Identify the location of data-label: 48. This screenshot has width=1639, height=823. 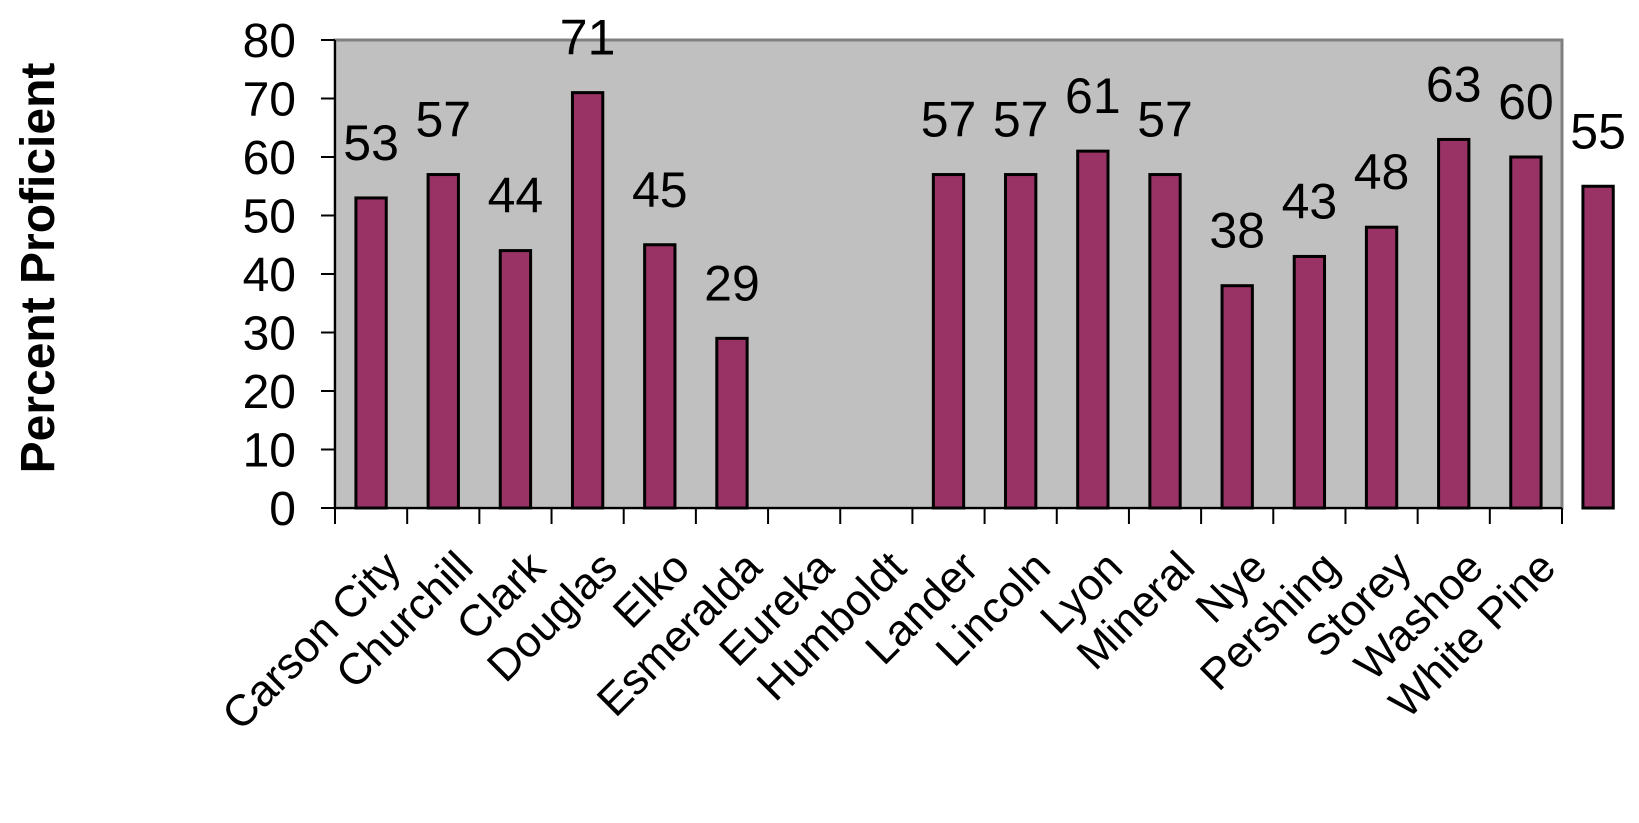
(1382, 172).